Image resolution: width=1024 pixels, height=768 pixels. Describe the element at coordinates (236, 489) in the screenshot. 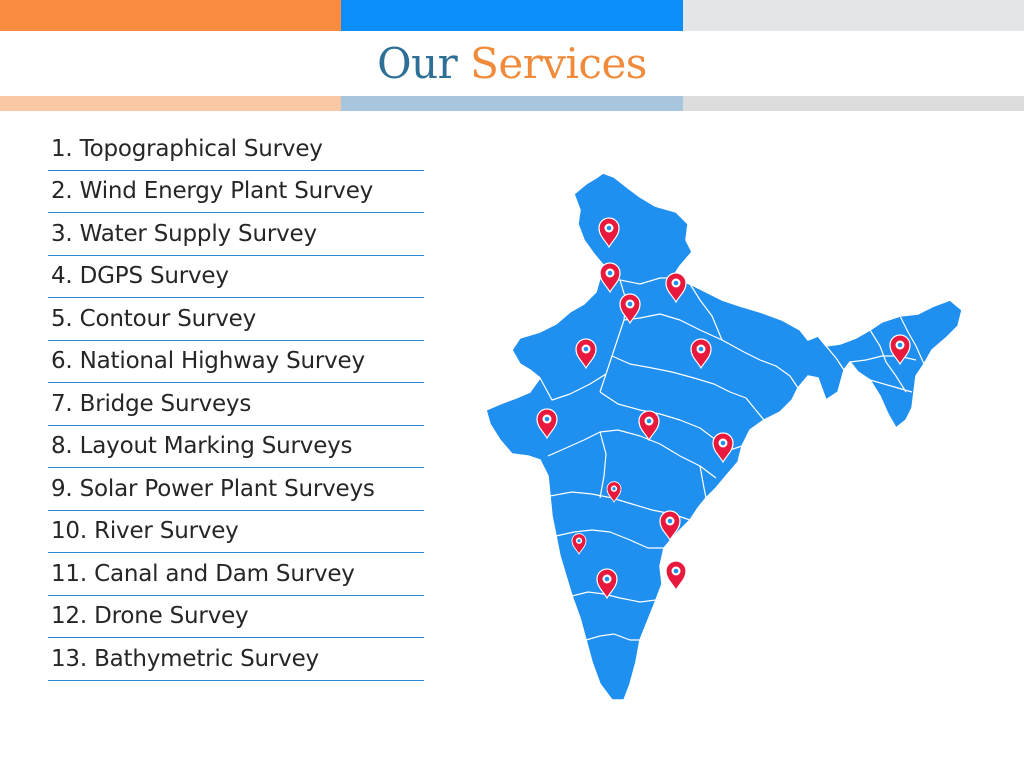

I see `service-item: 9. Solar Power Plant Surveys` at that location.